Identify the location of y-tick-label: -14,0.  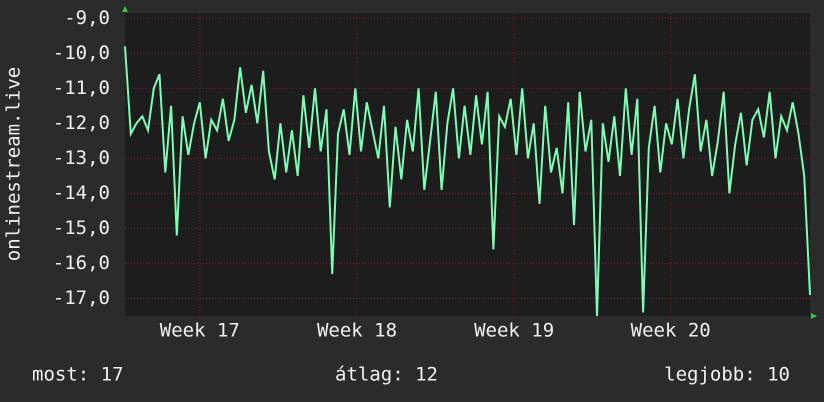
(81, 193).